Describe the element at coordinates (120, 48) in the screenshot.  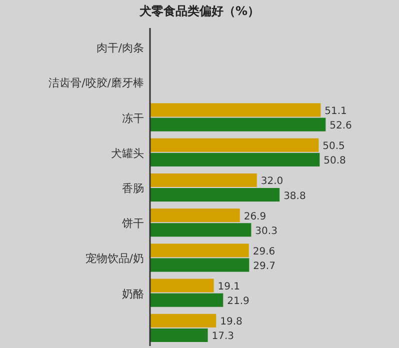
I see `y-tick-label: 肉干/肉条` at that location.